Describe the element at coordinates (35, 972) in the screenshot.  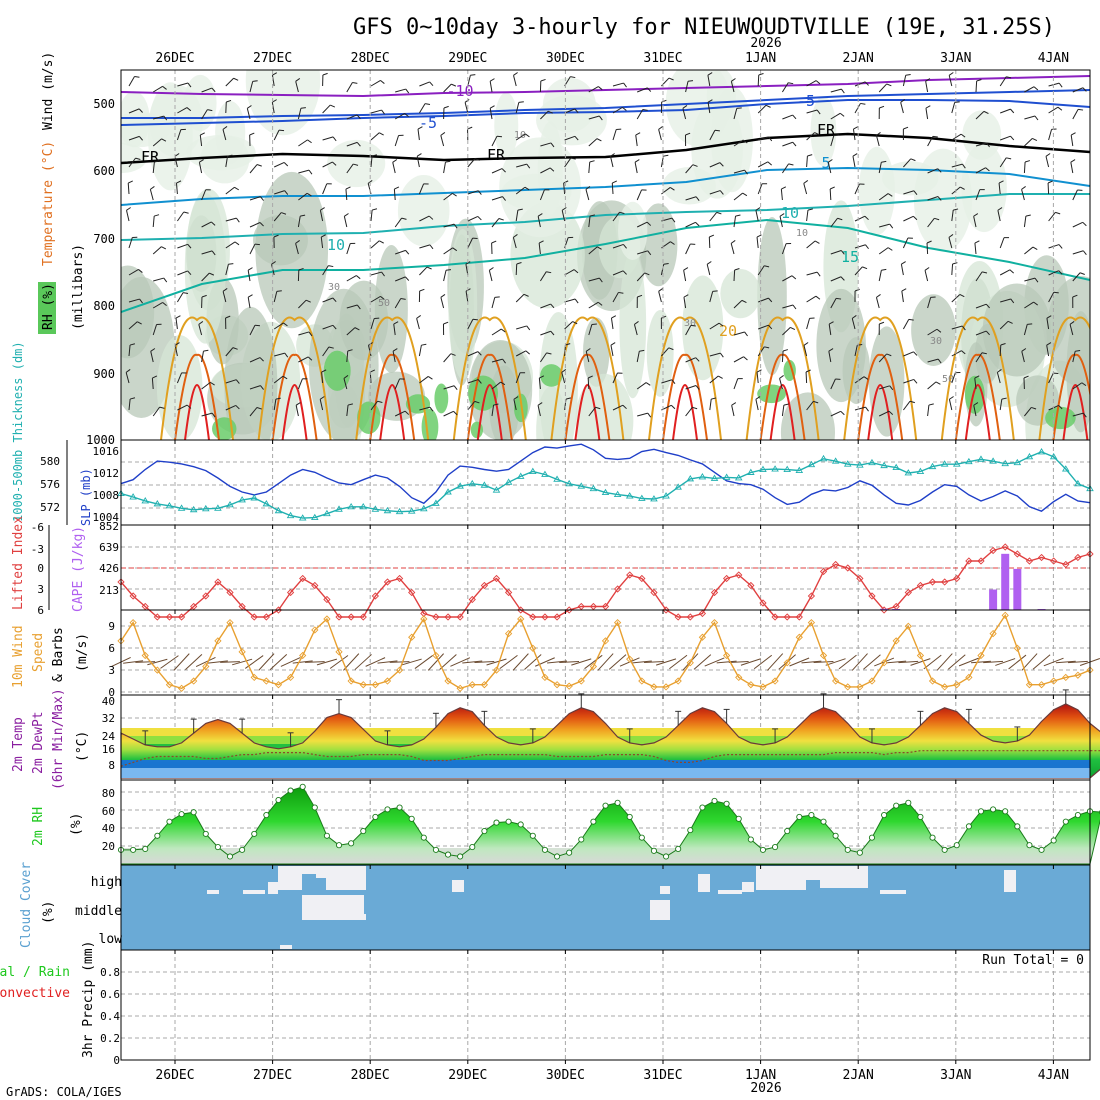
I see `precip-label-total: Total / Rain` at that location.